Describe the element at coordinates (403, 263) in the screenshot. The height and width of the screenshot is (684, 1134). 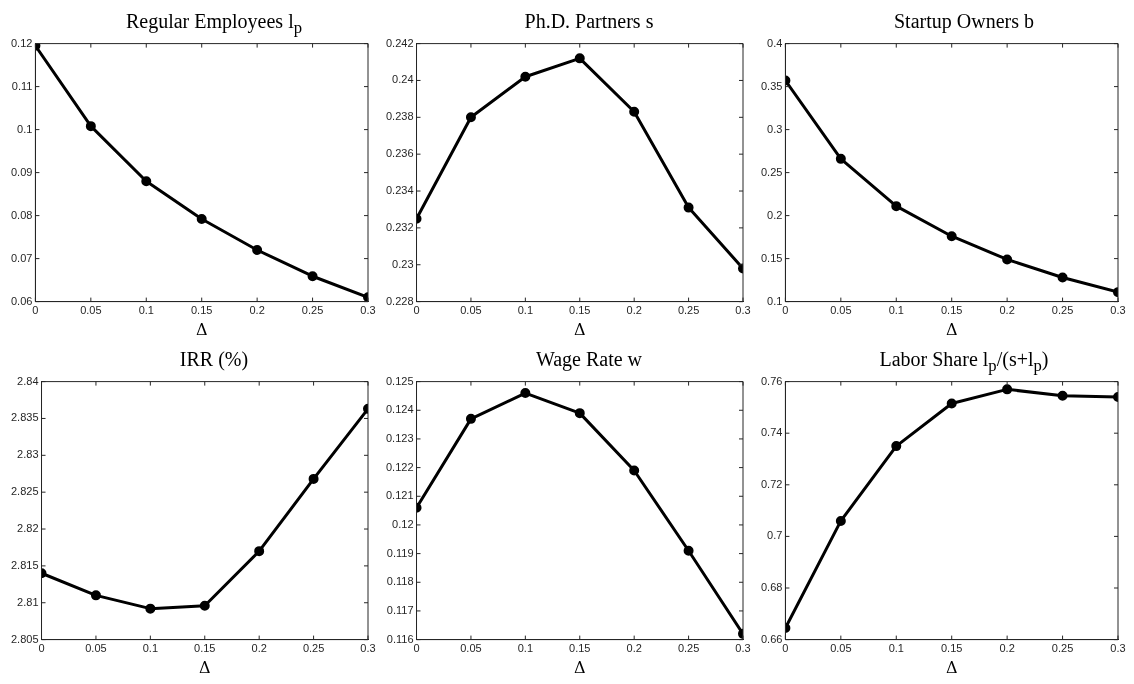
I see `y-tick-label: 0.23` at that location.